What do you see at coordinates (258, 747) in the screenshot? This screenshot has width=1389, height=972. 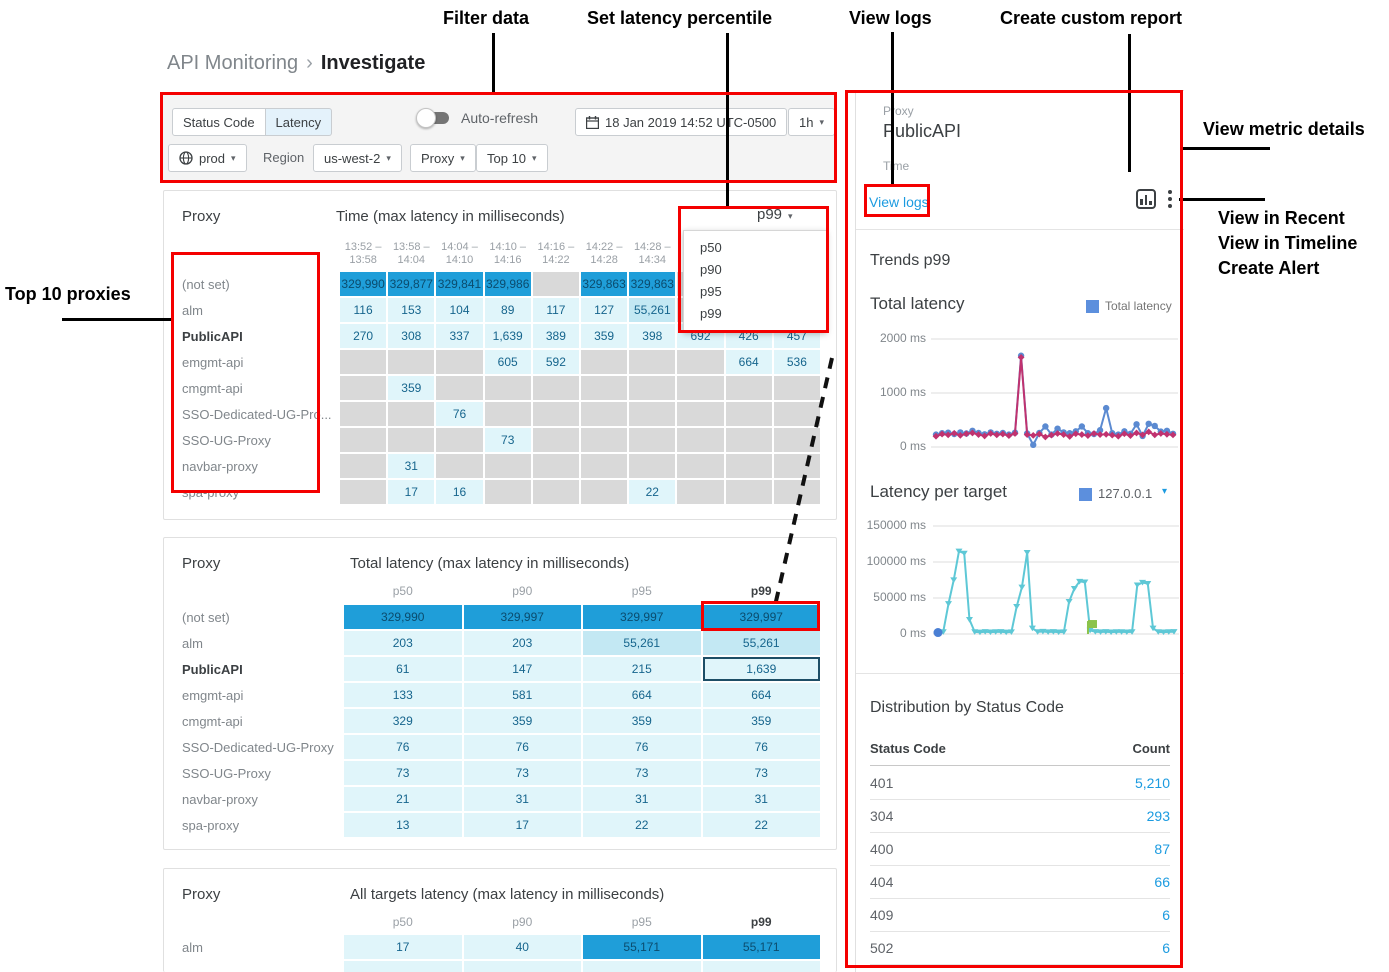 I see `proxy-row-label: SSO-Dedicated-UG-Proxy` at bounding box center [258, 747].